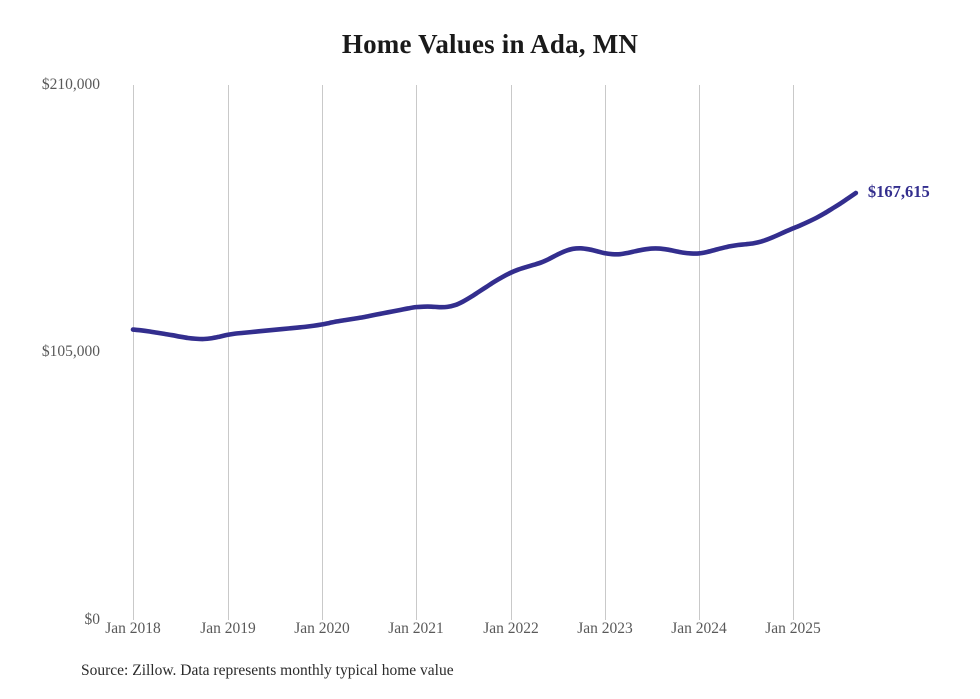 The width and height of the screenshot is (980, 699). Describe the element at coordinates (416, 628) in the screenshot. I see `x-tick-label: Jan 2021` at that location.